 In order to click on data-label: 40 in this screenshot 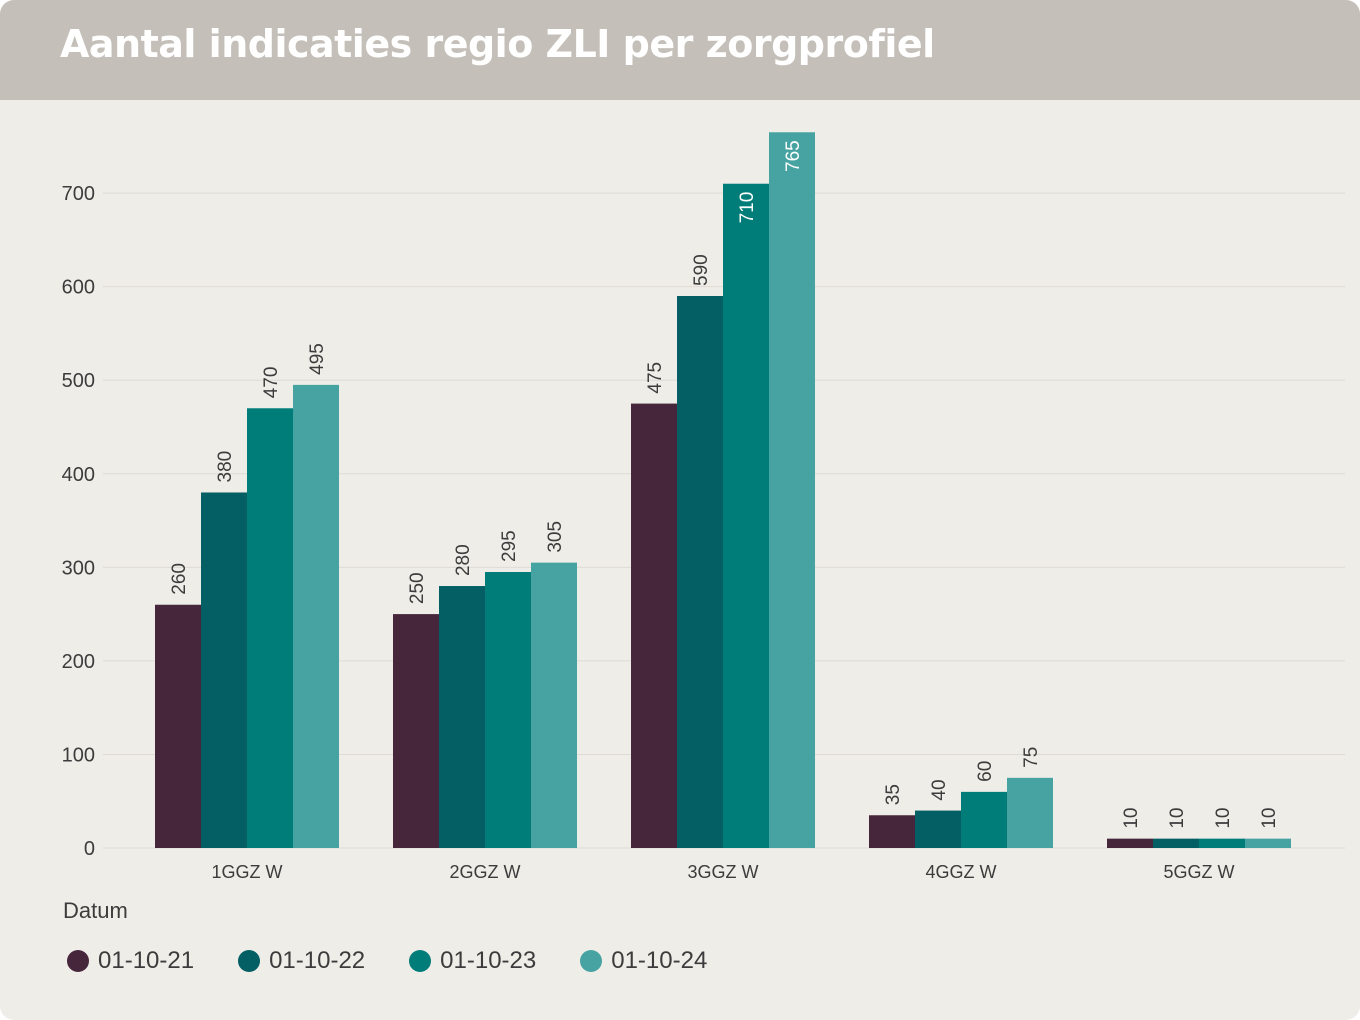, I will do `click(939, 789)`.